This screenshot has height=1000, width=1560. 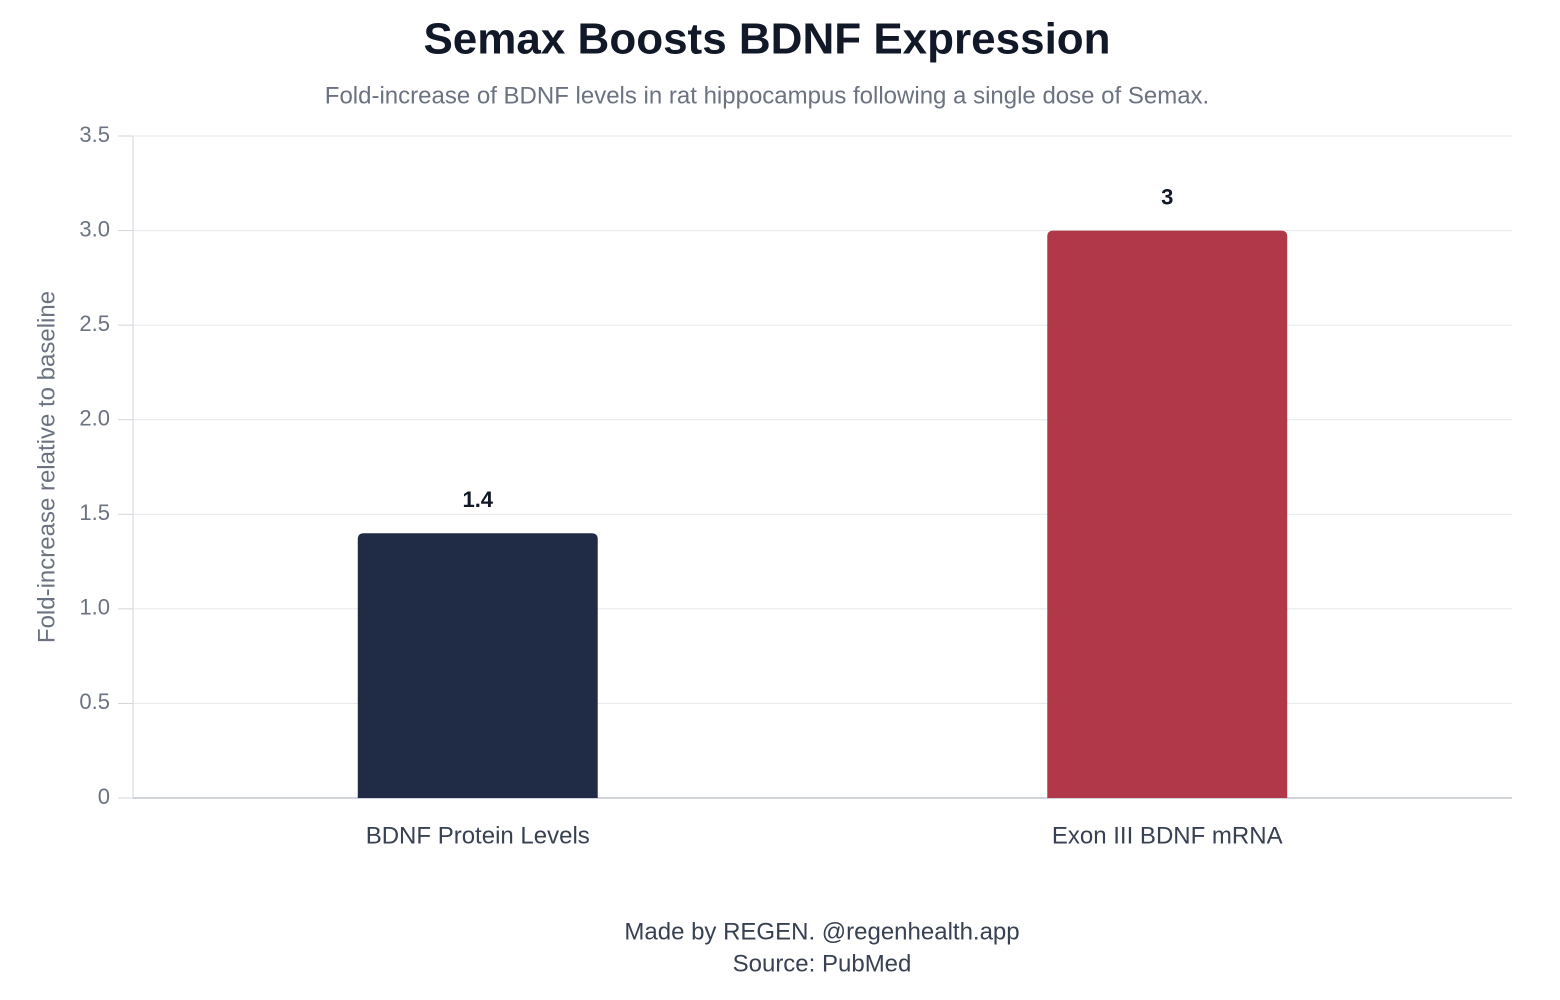 What do you see at coordinates (1167, 835) in the screenshot?
I see `x-tick-label: Exon III BDNF mRNA` at bounding box center [1167, 835].